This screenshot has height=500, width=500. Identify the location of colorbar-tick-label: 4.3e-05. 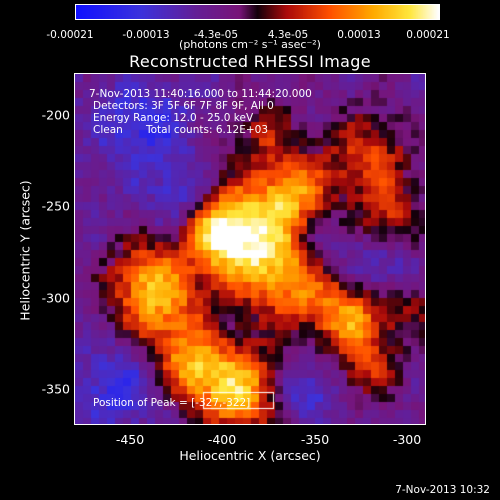
(288, 35).